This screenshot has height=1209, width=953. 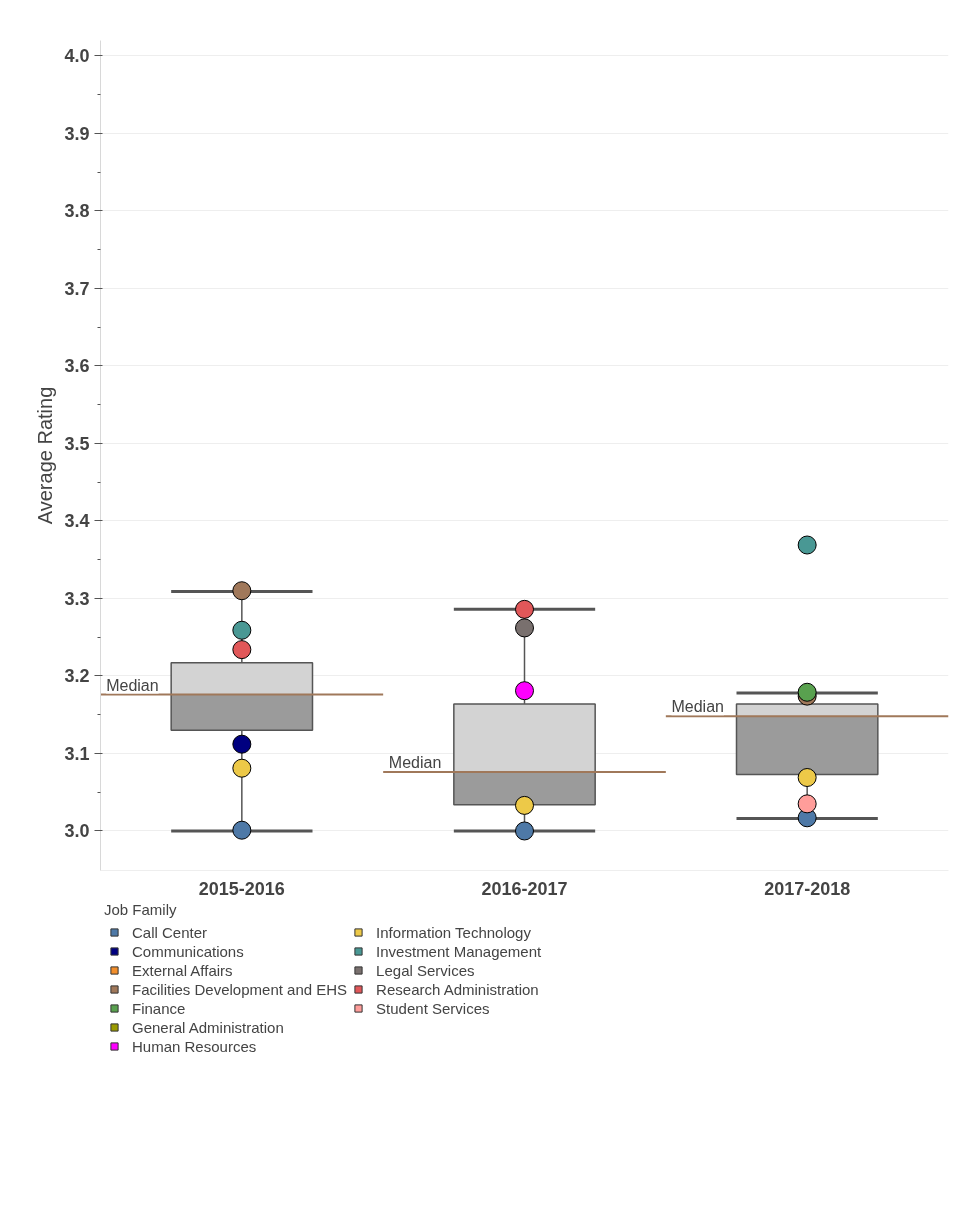 What do you see at coordinates (77, 56) in the screenshot?
I see `y-tick-label: 4.0` at bounding box center [77, 56].